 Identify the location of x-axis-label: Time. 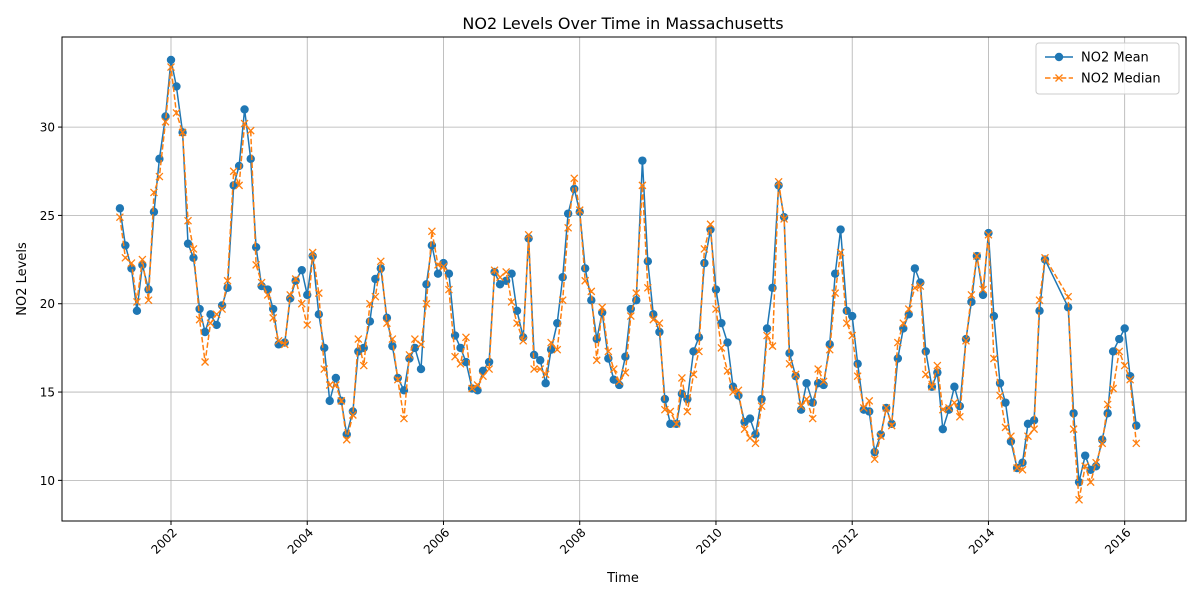
(622, 578).